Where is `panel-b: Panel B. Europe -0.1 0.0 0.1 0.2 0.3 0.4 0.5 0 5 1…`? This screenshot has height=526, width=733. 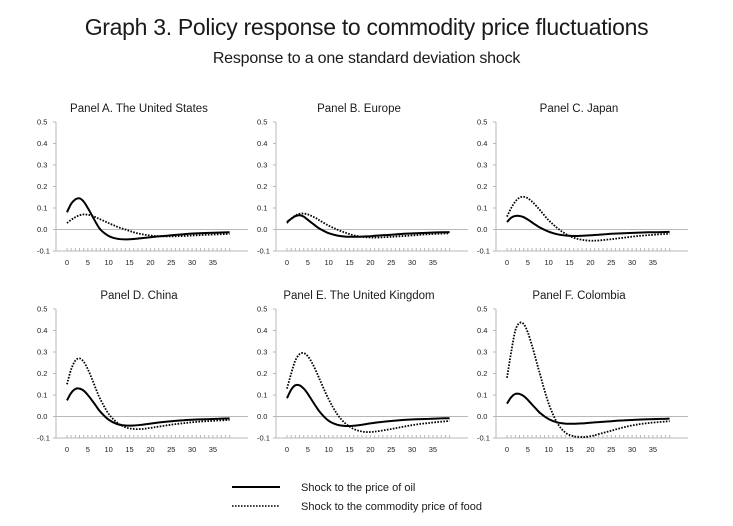
panel-b: Panel B. Europe -0.1 0.0 0.1 0.2 0.3 0.4 0.5 0 5 1… is located at coordinates (362, 185).